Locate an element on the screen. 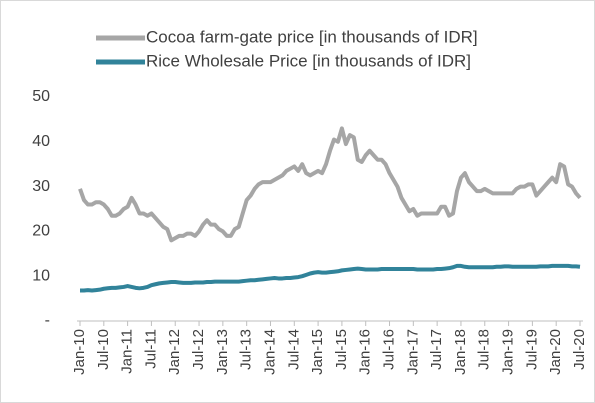  series-line is located at coordinates (330, 278).